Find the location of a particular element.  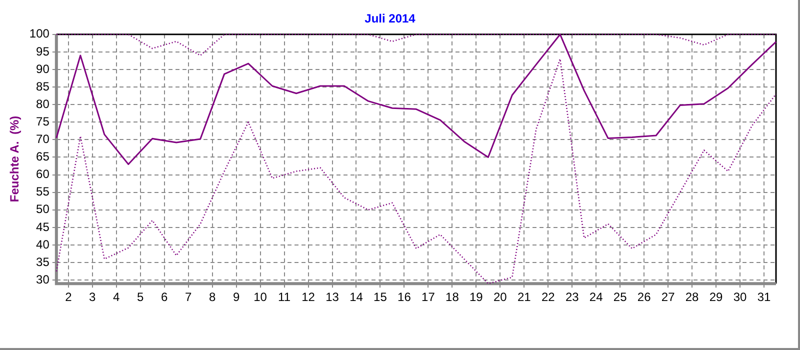

y-tick-label: 95 is located at coordinates (43, 51).